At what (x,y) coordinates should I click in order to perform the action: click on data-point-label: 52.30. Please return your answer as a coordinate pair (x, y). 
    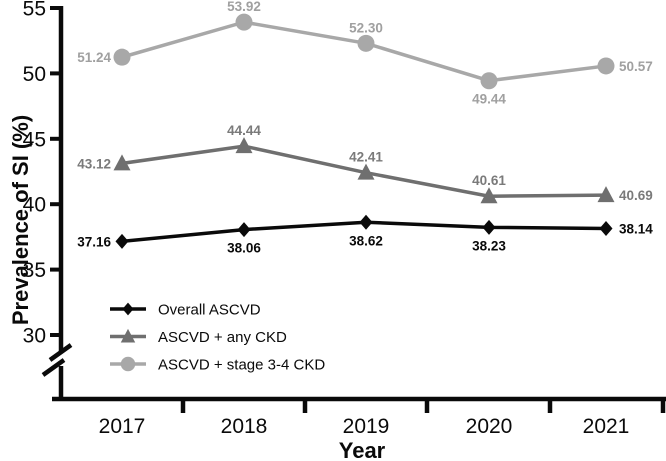
    Looking at the image, I should click on (366, 27).